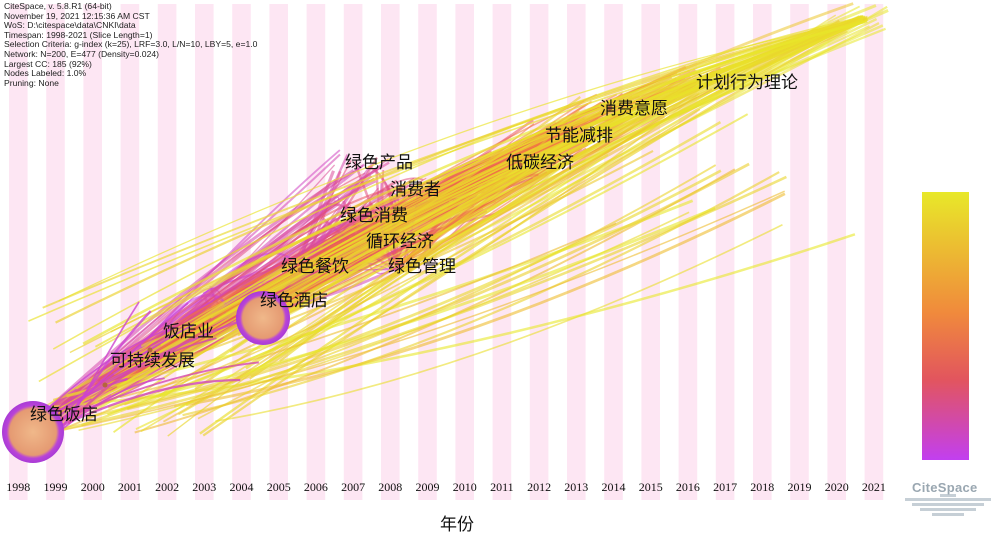 The image size is (1000, 536). What do you see at coordinates (77, 15) in the screenshot?
I see `info-line: November 19, 2021 12:15:36 AM CST` at bounding box center [77, 15].